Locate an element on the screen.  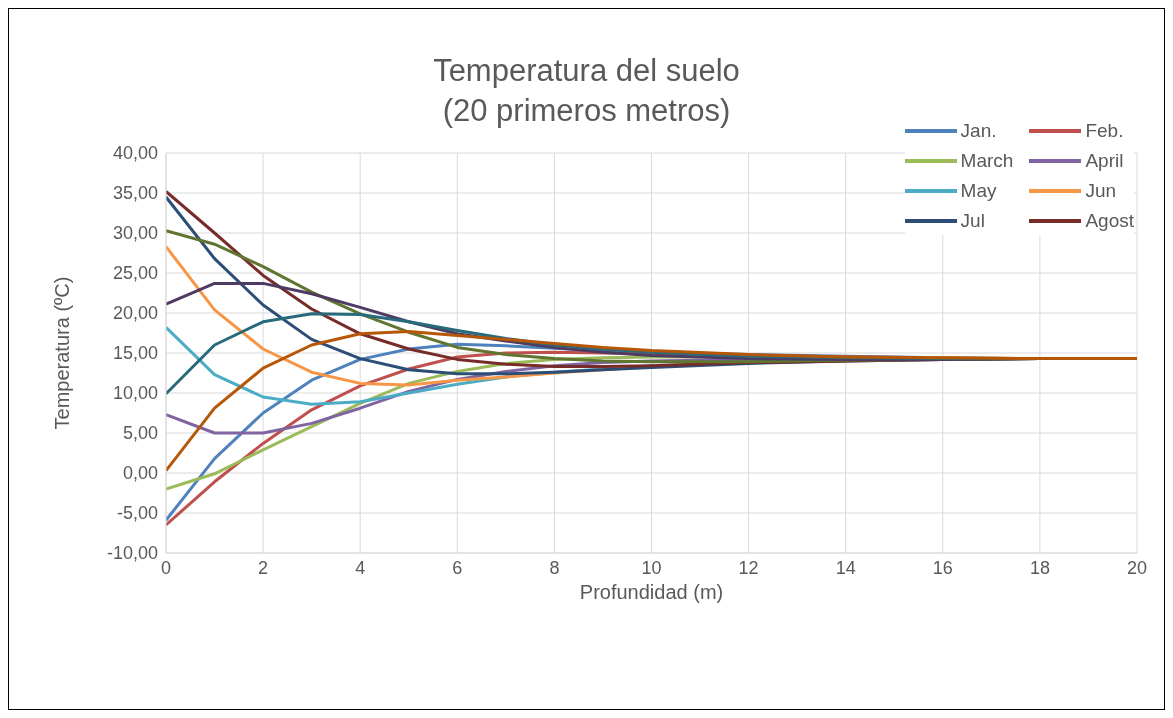
y-tick-label: 0,00 is located at coordinates (140, 473).